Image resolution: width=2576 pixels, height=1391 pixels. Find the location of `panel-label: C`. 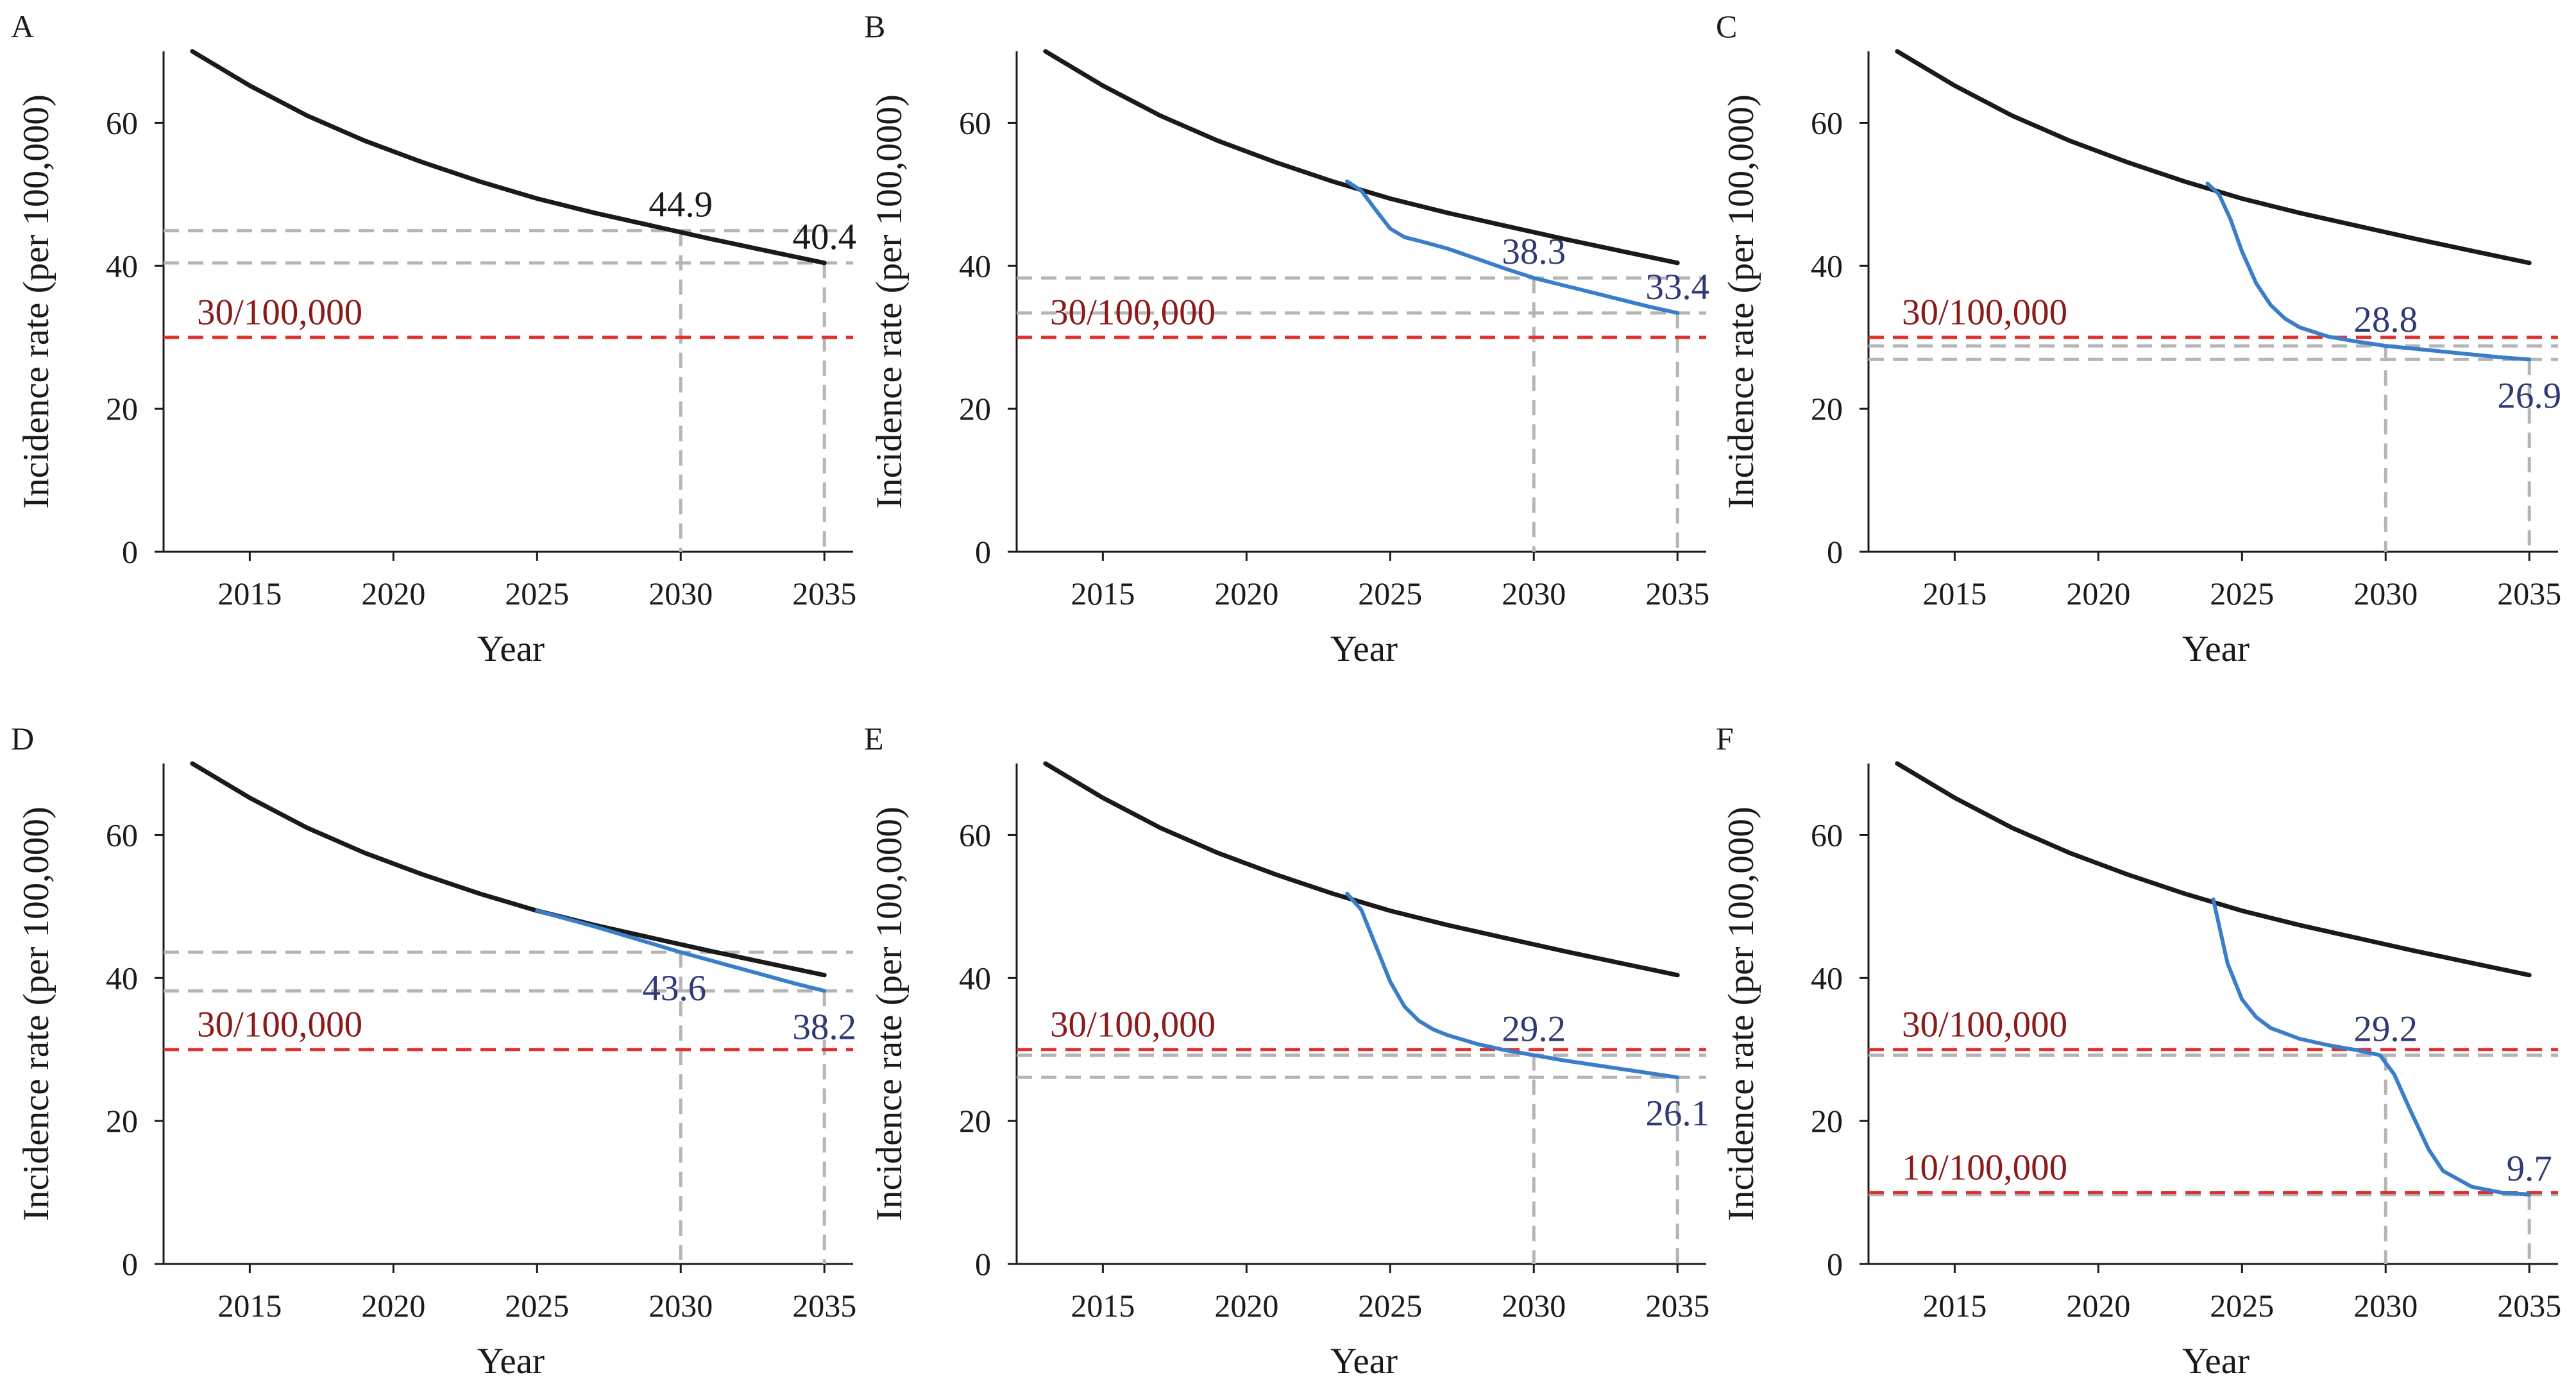

panel-label: C is located at coordinates (1726, 26).